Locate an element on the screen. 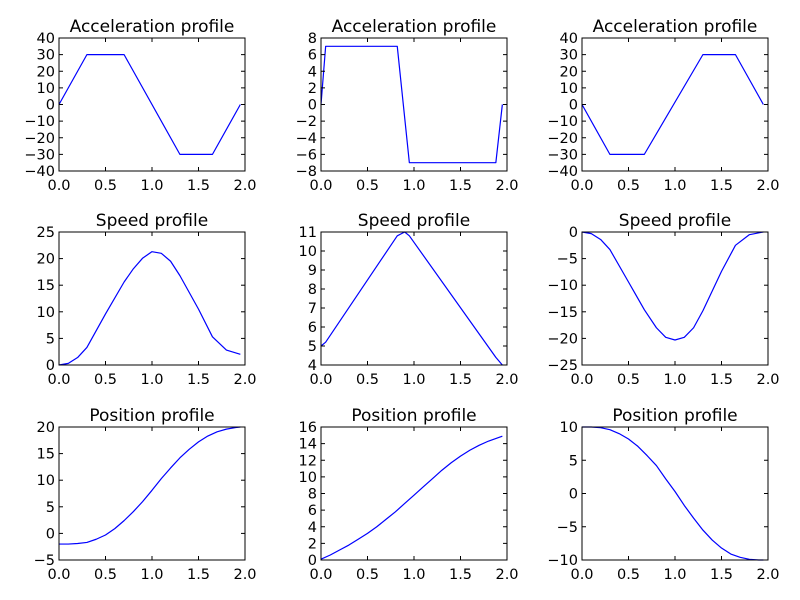 Image resolution: width=800 pixels, height=600 pixels. speed-middle-ytick-label: 9 is located at coordinates (312, 271).